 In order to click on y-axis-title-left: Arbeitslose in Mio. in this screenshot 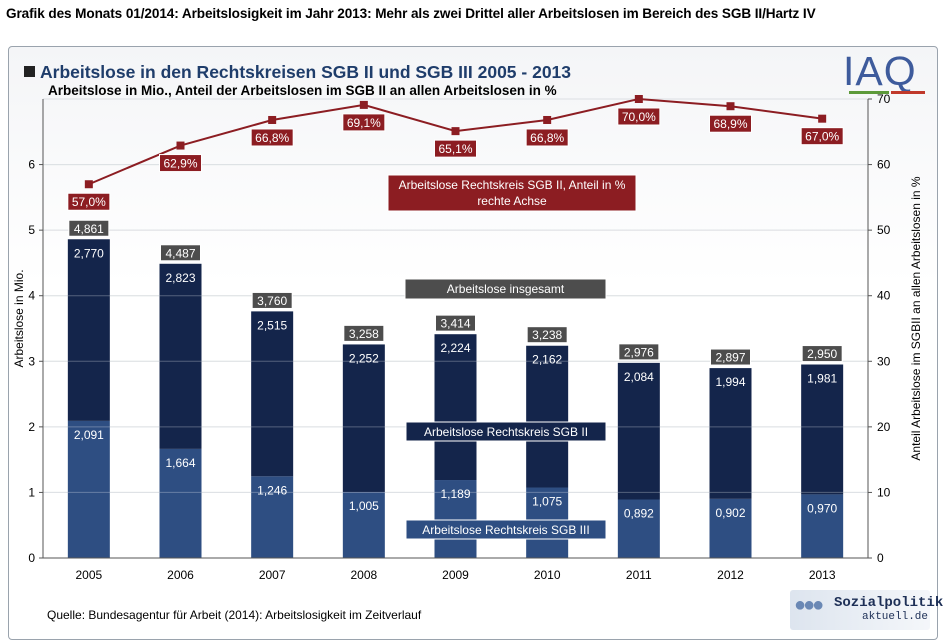, I will do `click(19, 318)`.